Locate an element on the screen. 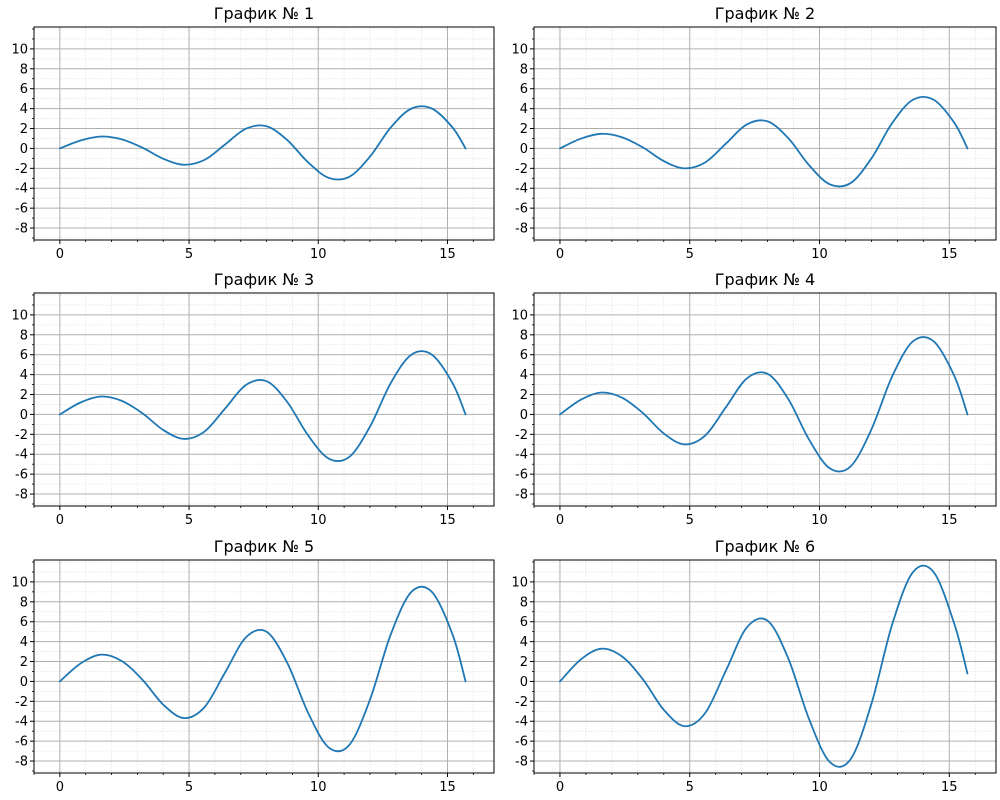 Image resolution: width=1000 pixels, height=800 pixels. chart-title: График № 5 is located at coordinates (264, 546).